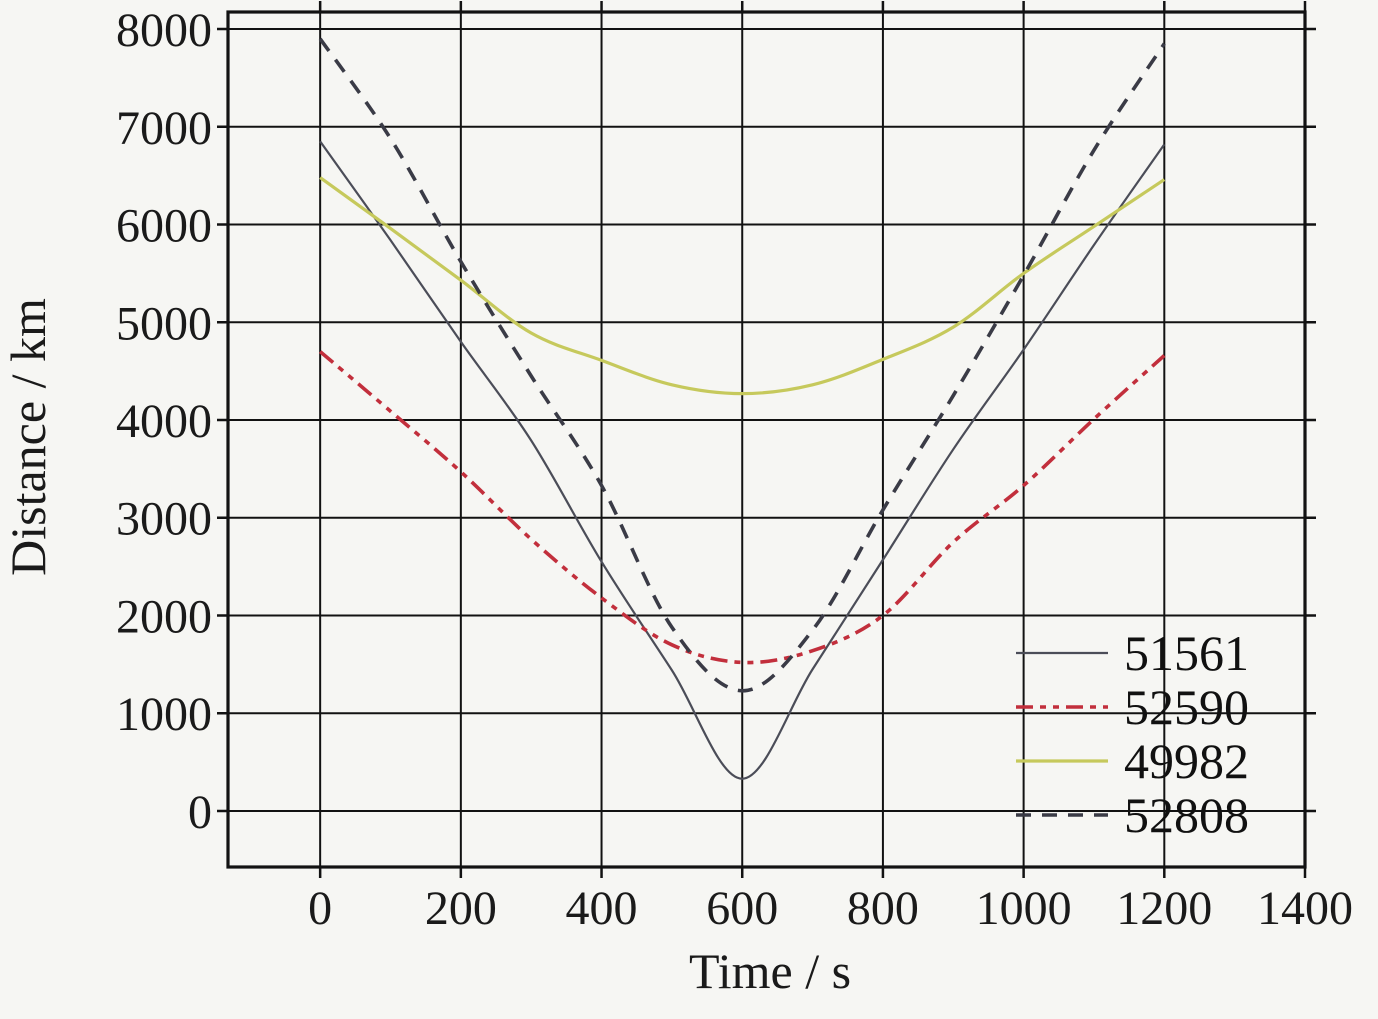 The image size is (1378, 1019). I want to click on legend-item: 52808, so click(1131, 815).